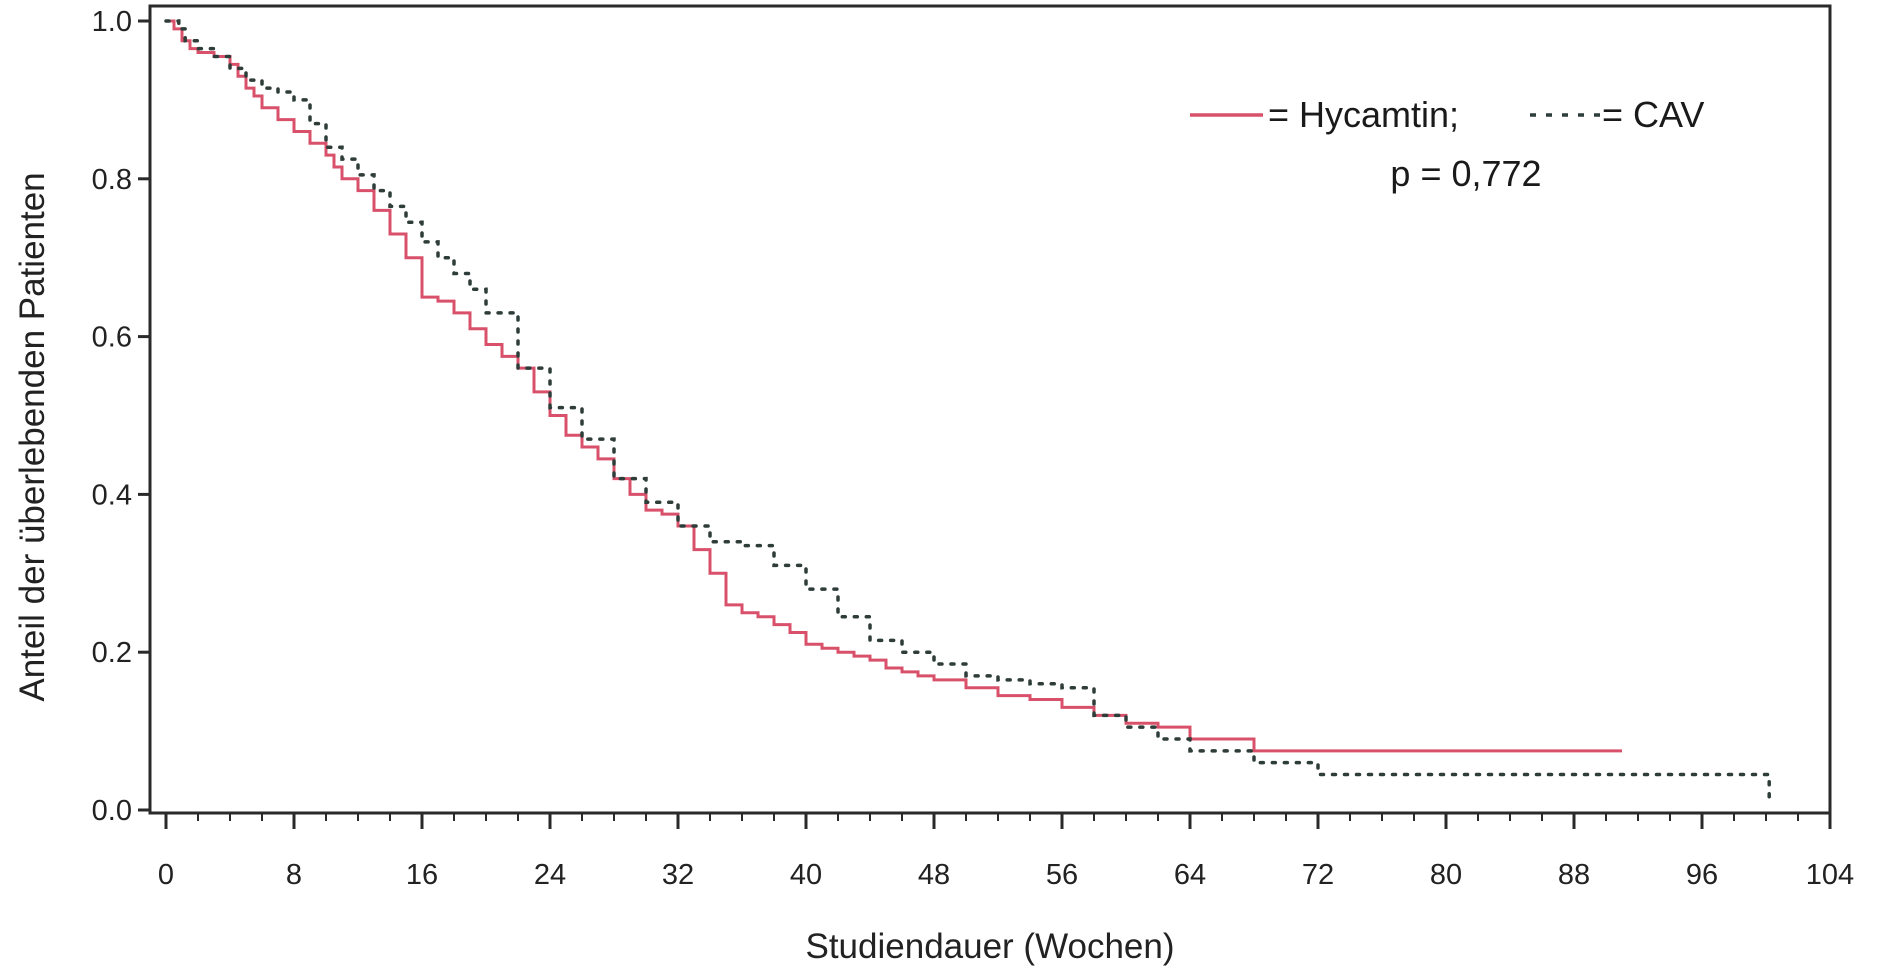 This screenshot has width=1900, height=977. I want to click on x-tick-label: 80, so click(1446, 875).